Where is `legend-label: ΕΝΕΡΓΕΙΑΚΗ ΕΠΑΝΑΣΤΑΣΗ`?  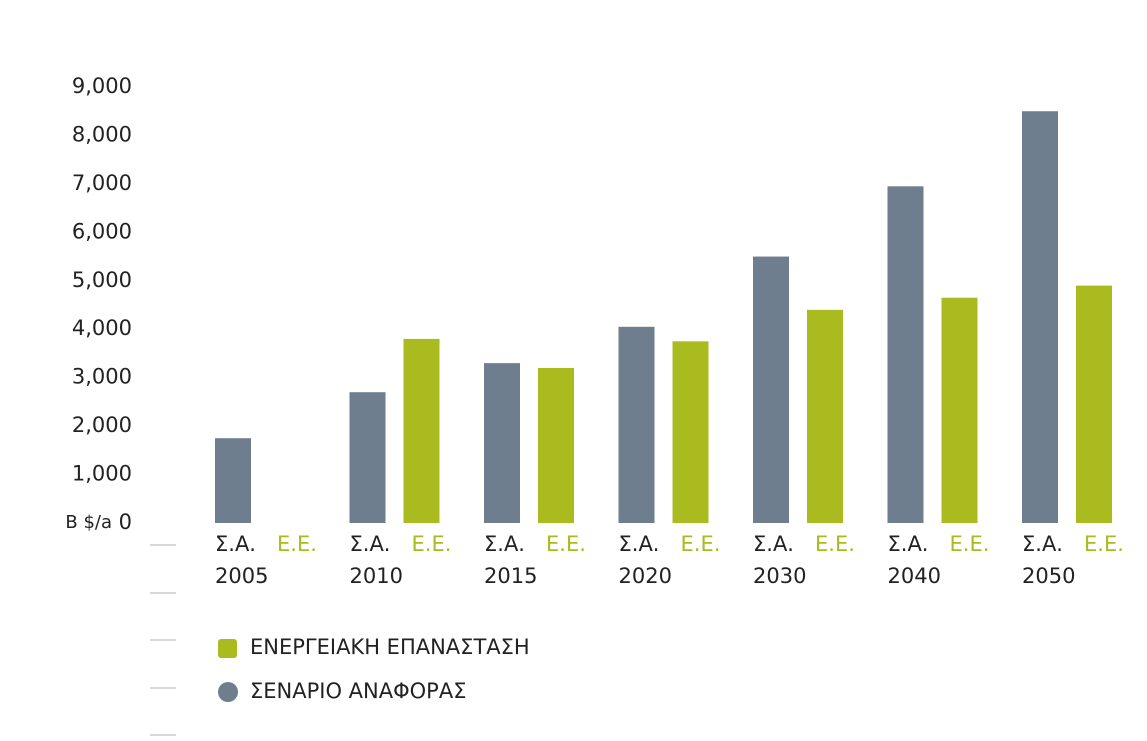 legend-label: ΕΝΕΡΓΕΙΑΚΗ ΕΠΑΝΑΣΤΑΣΗ is located at coordinates (390, 647).